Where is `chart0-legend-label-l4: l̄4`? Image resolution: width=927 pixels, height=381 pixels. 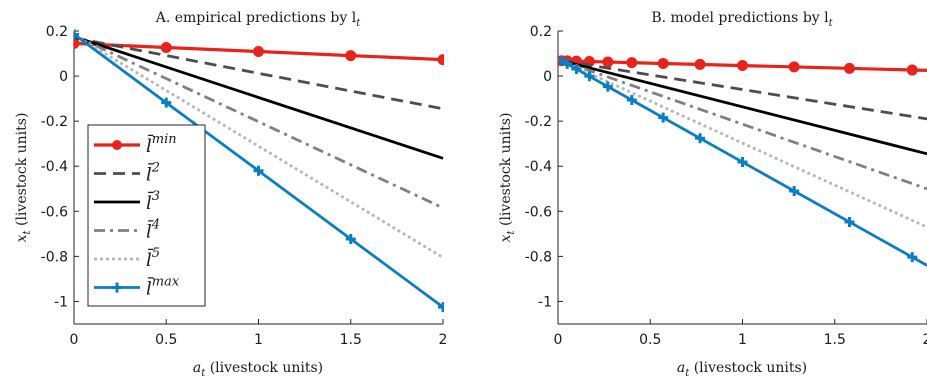 chart0-legend-label-l4: l̄4 is located at coordinates (153, 230).